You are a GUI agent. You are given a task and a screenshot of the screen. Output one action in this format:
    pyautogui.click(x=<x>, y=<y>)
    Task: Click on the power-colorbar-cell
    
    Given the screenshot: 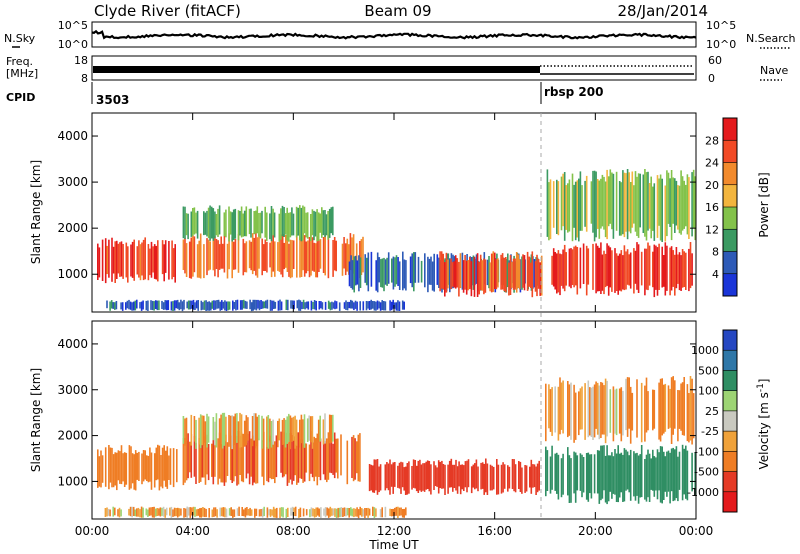 What is the action you would take?
    pyautogui.click(x=730, y=240)
    